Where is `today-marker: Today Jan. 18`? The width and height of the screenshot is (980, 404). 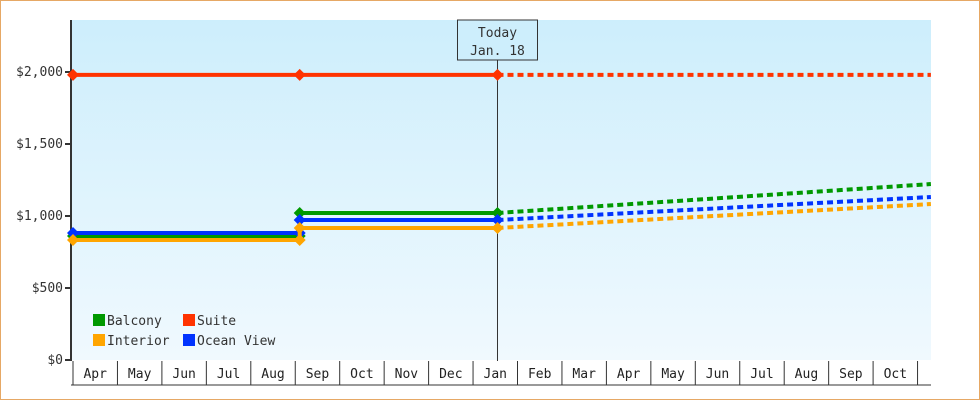 today-marker: Today Jan. 18 is located at coordinates (497, 190).